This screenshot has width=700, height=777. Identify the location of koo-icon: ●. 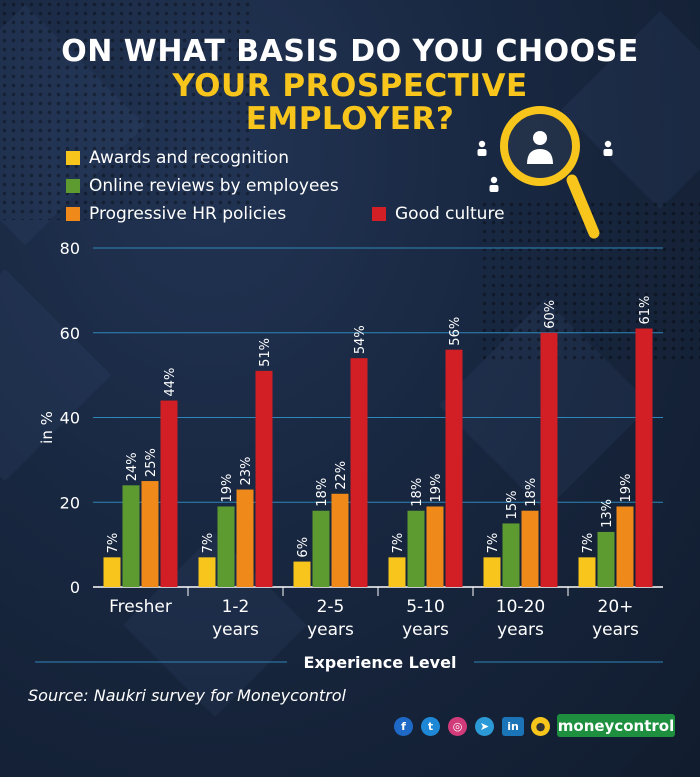
(540, 726).